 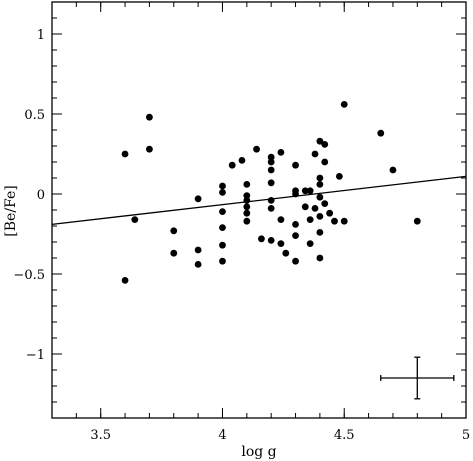 What do you see at coordinates (466, 435) in the screenshot?
I see `x-tick-label: 5` at bounding box center [466, 435].